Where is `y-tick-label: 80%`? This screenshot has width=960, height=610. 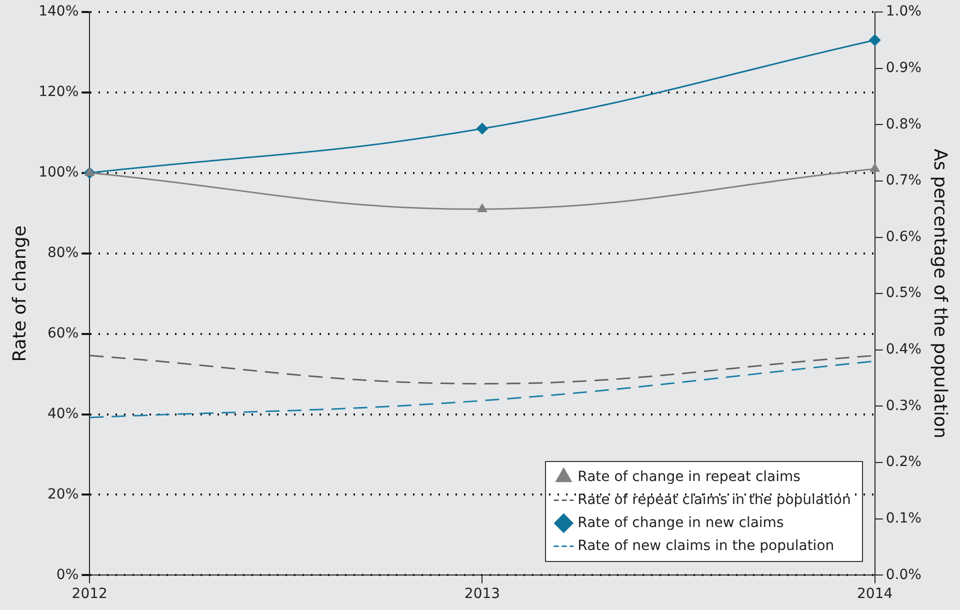 y-tick-label: 80% is located at coordinates (63, 253).